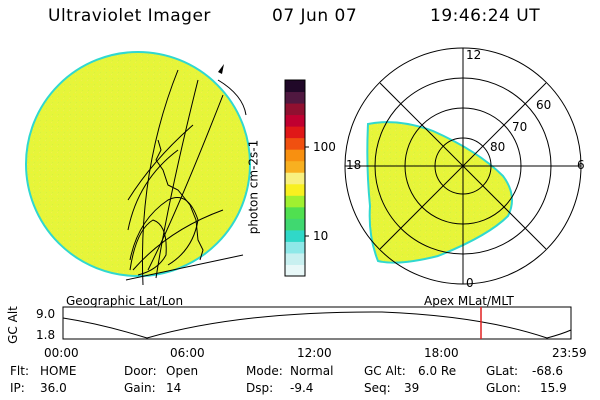  Describe the element at coordinates (264, 371) in the screenshot. I see `mode-label: Mode:` at that location.